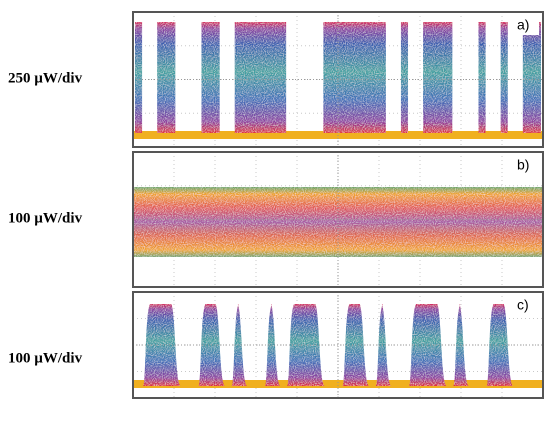  I want to click on panel-tag: a), so click(523, 25).